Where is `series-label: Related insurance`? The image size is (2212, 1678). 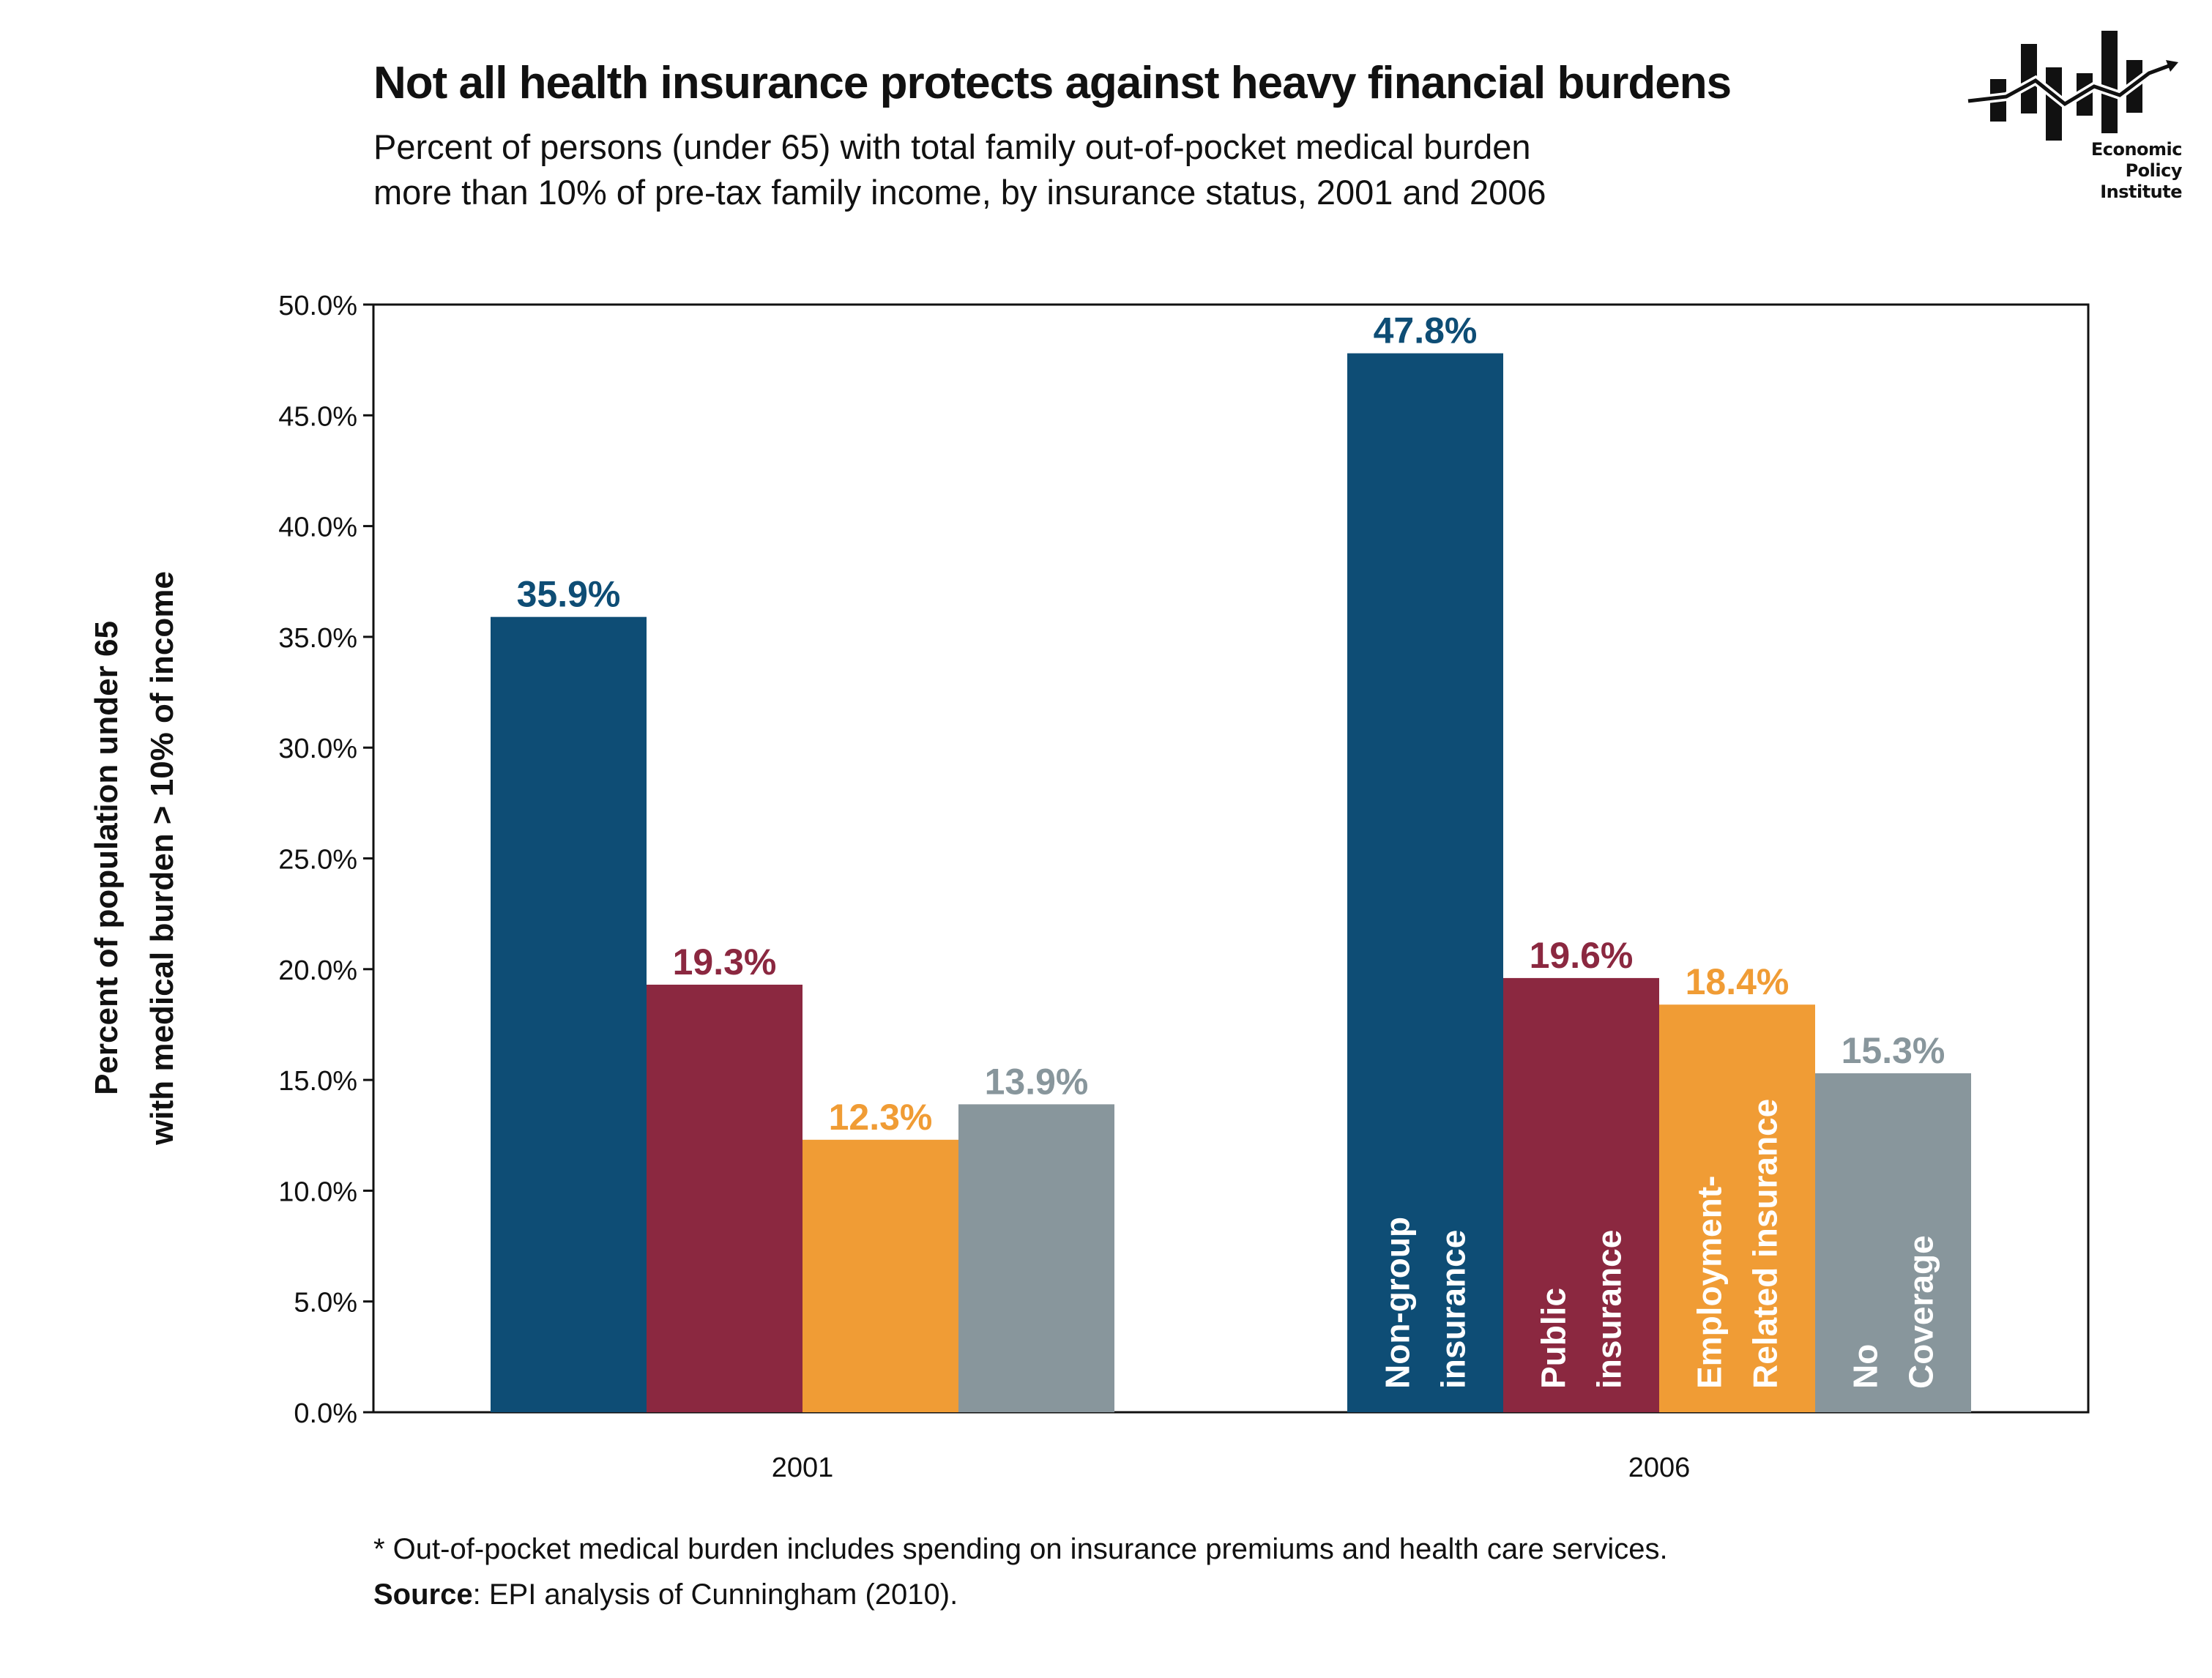
series-label: Related insurance is located at coordinates (1765, 1244).